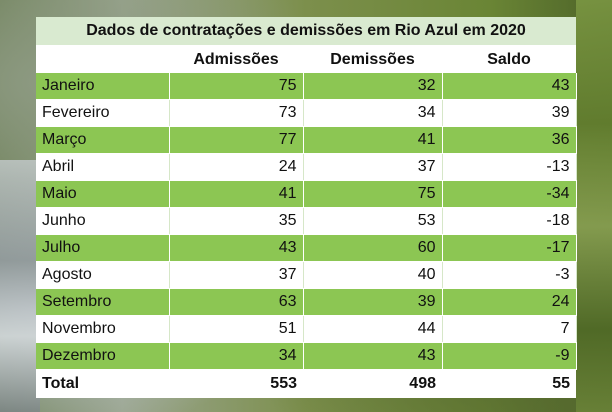 The height and width of the screenshot is (412, 612). Describe the element at coordinates (509, 86) in the screenshot. I see `row-saldo: 43` at that location.